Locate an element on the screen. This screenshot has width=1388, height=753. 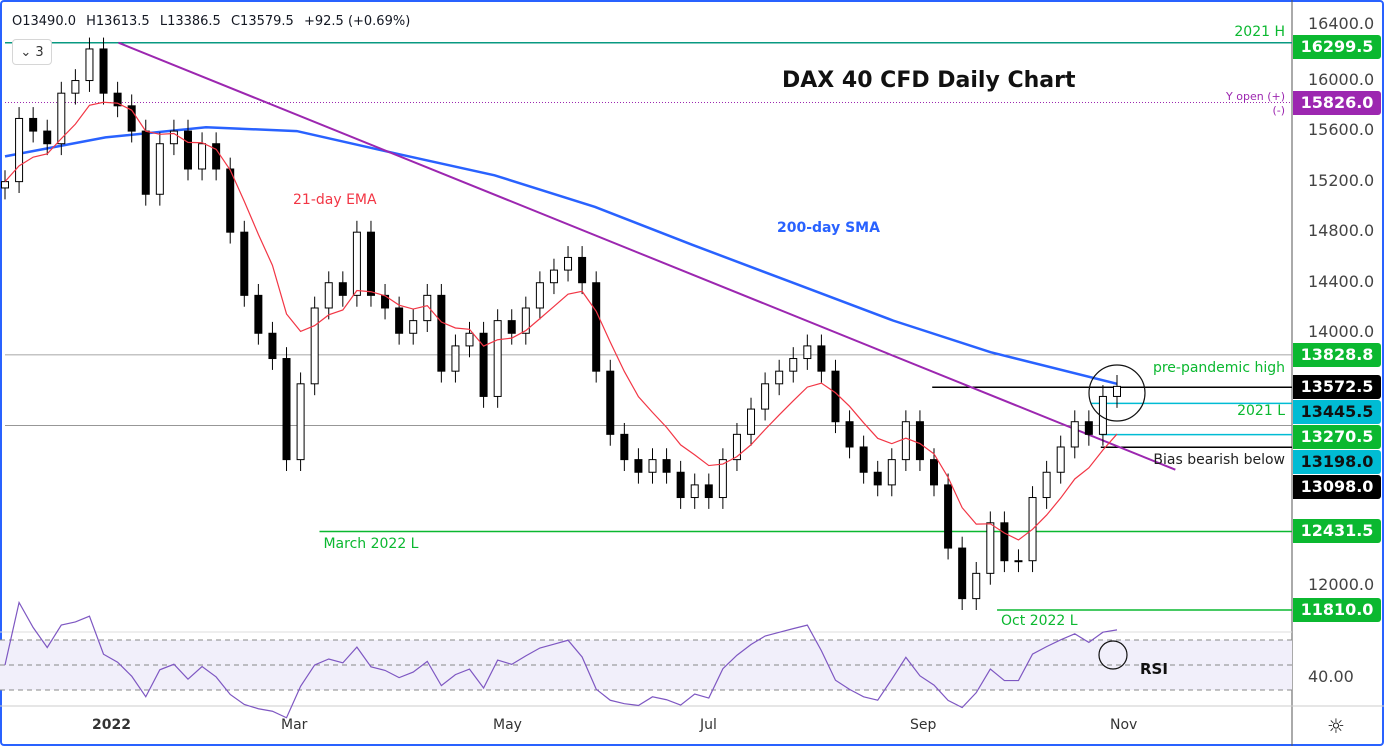
price-level-tag: 13270.5 is located at coordinates (1337, 437).